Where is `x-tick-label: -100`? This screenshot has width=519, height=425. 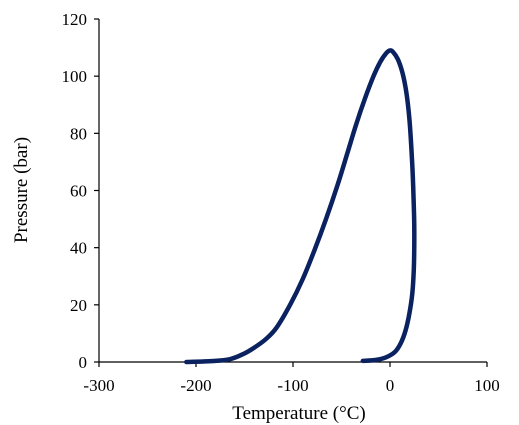 x-tick-label: -100 is located at coordinates (292, 385).